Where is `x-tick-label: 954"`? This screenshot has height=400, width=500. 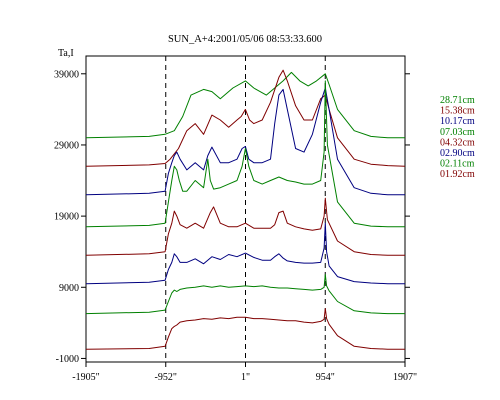
x-tick-label: 954" is located at coordinates (325, 377).